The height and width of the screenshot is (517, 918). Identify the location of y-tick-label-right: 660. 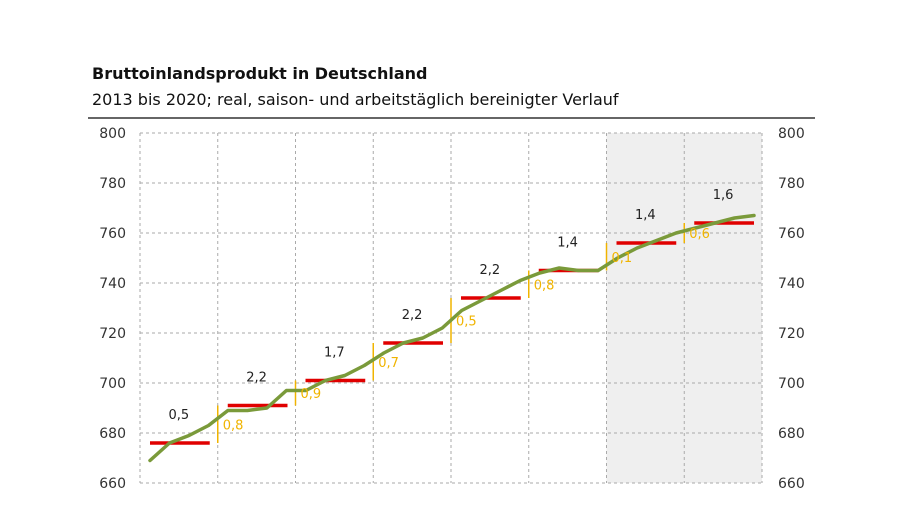
(791, 484).